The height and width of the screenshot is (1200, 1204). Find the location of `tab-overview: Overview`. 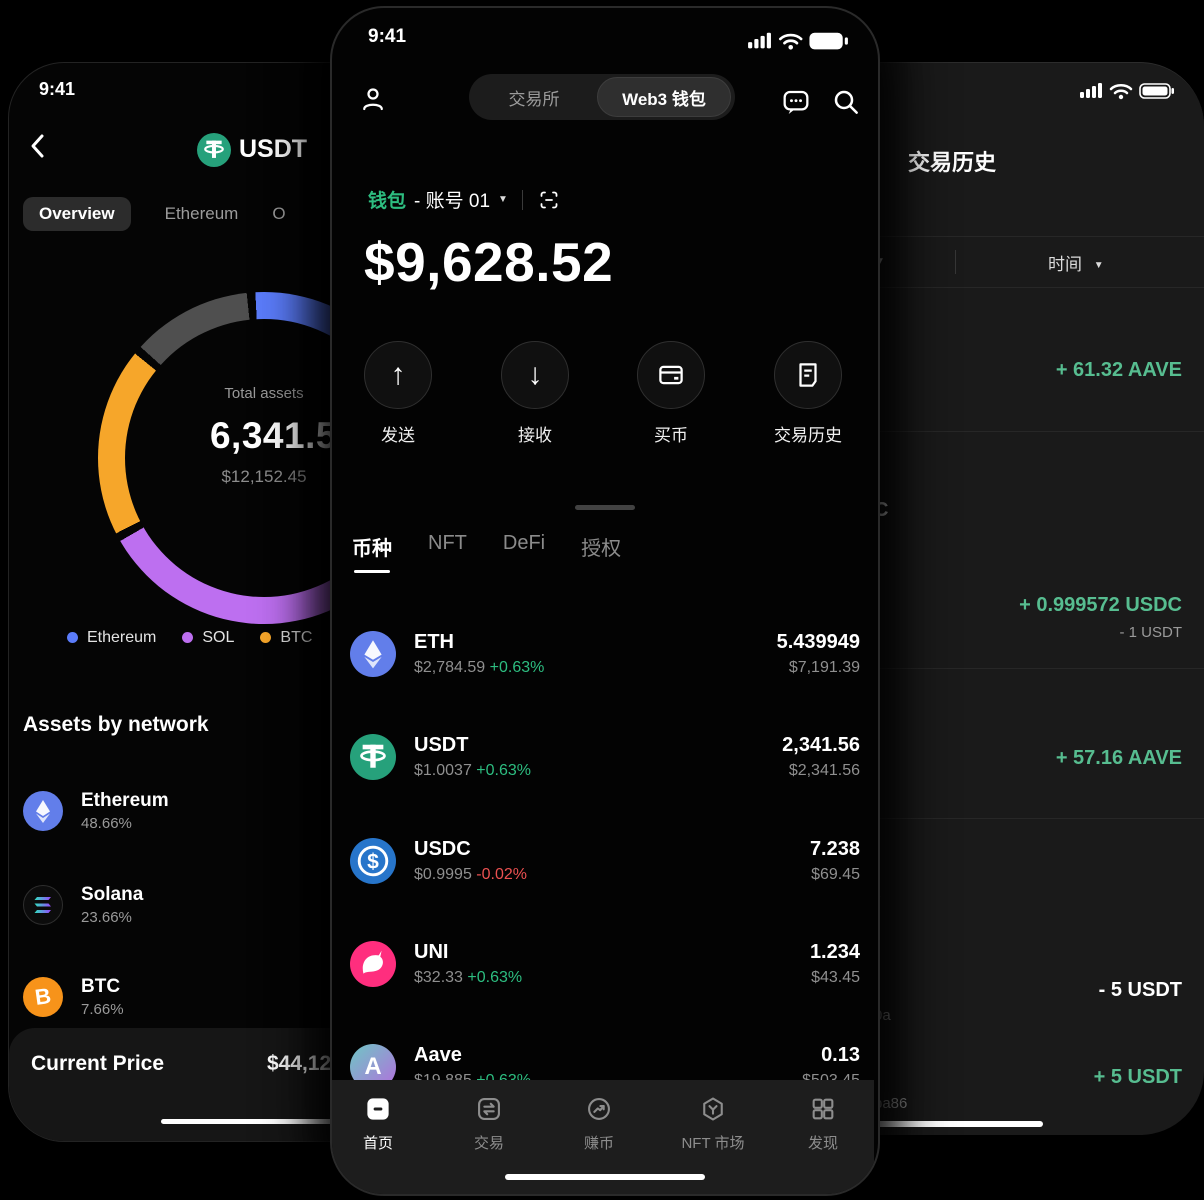

tab-overview: Overview is located at coordinates (77, 214).